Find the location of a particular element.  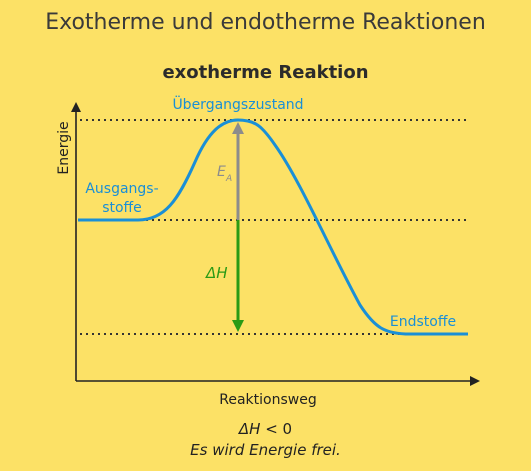

diagram-subtitle: exotherme Reaktion is located at coordinates (265, 72).